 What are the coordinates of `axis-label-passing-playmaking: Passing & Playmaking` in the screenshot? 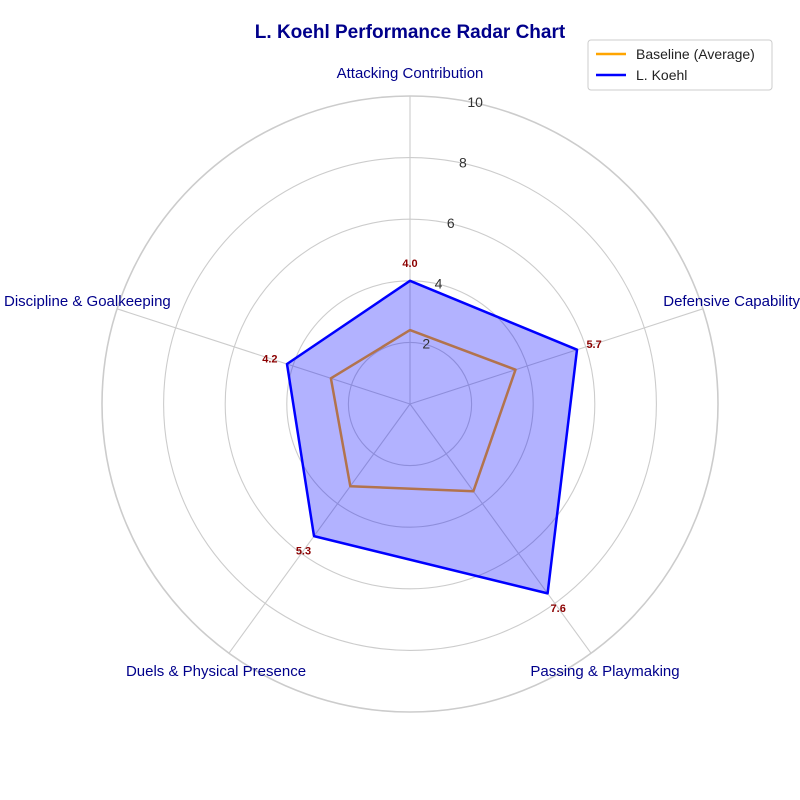 It's located at (604, 671).